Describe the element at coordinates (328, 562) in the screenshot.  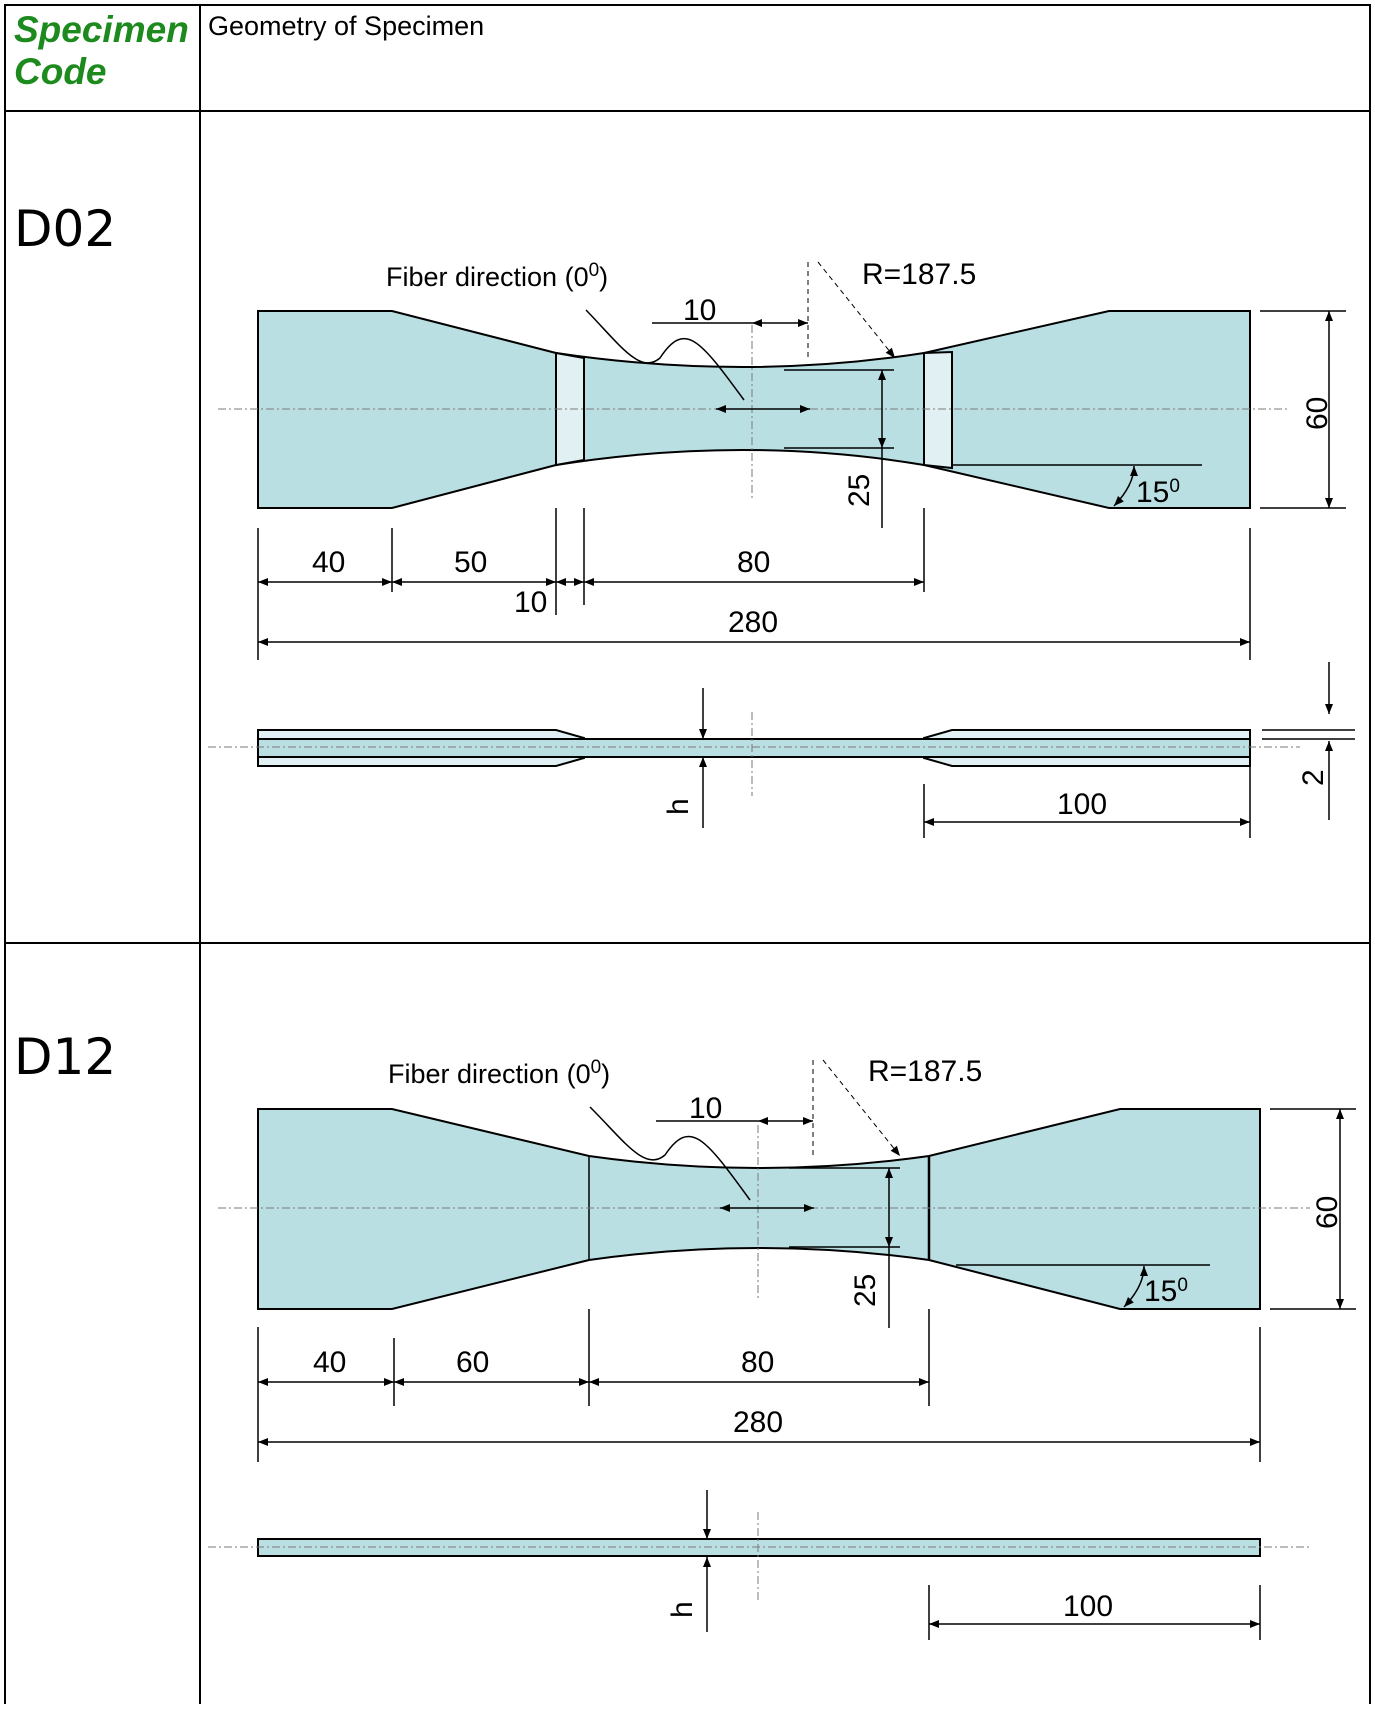
I see `d02-dim-grip: 40` at that location.